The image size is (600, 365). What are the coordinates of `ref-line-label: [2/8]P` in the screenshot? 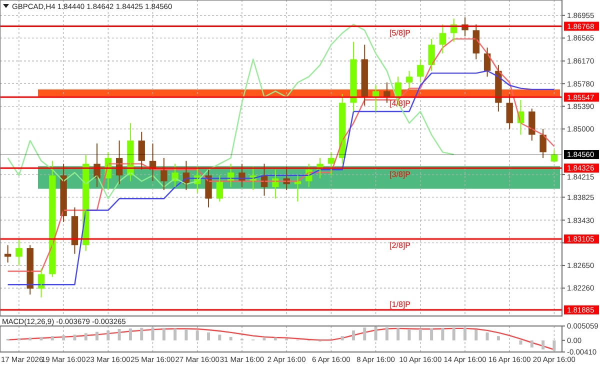 It's located at (400, 245).